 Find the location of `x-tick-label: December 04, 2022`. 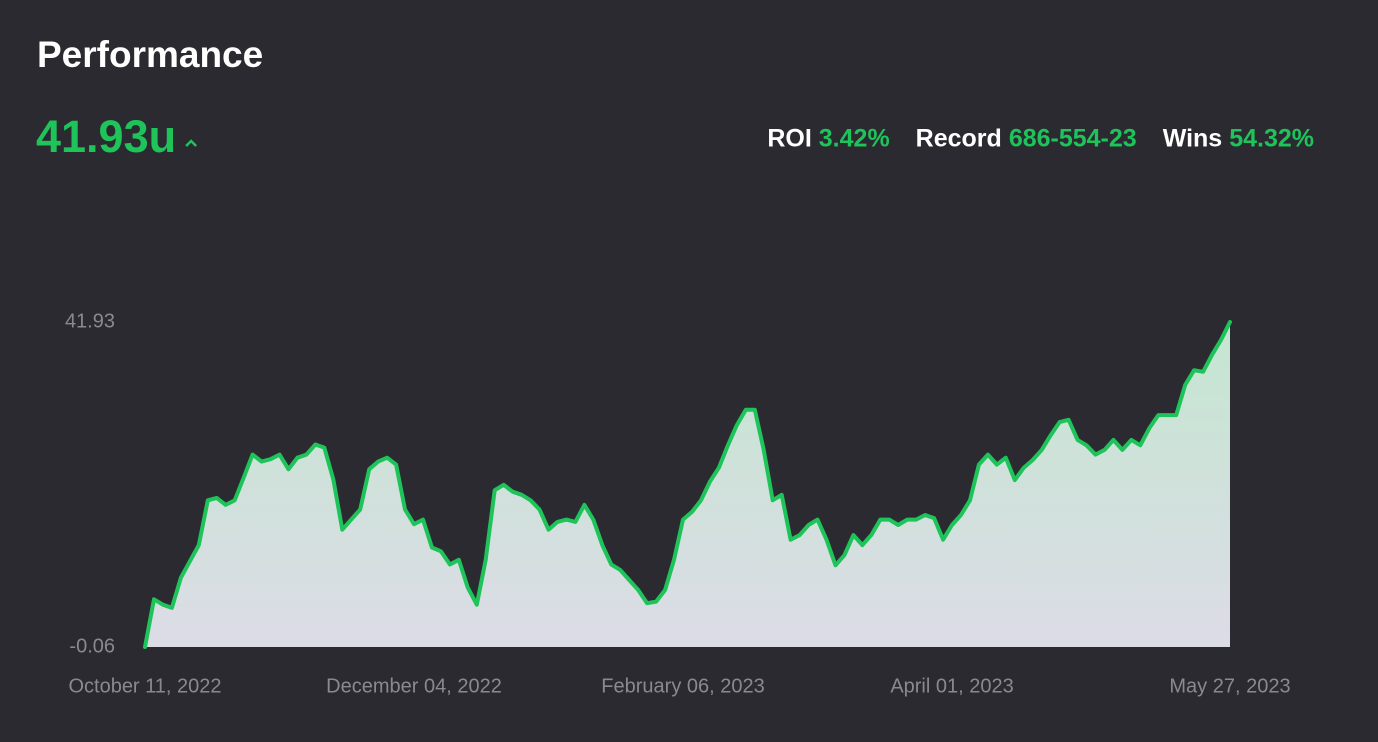

x-tick-label: December 04, 2022 is located at coordinates (414, 686).